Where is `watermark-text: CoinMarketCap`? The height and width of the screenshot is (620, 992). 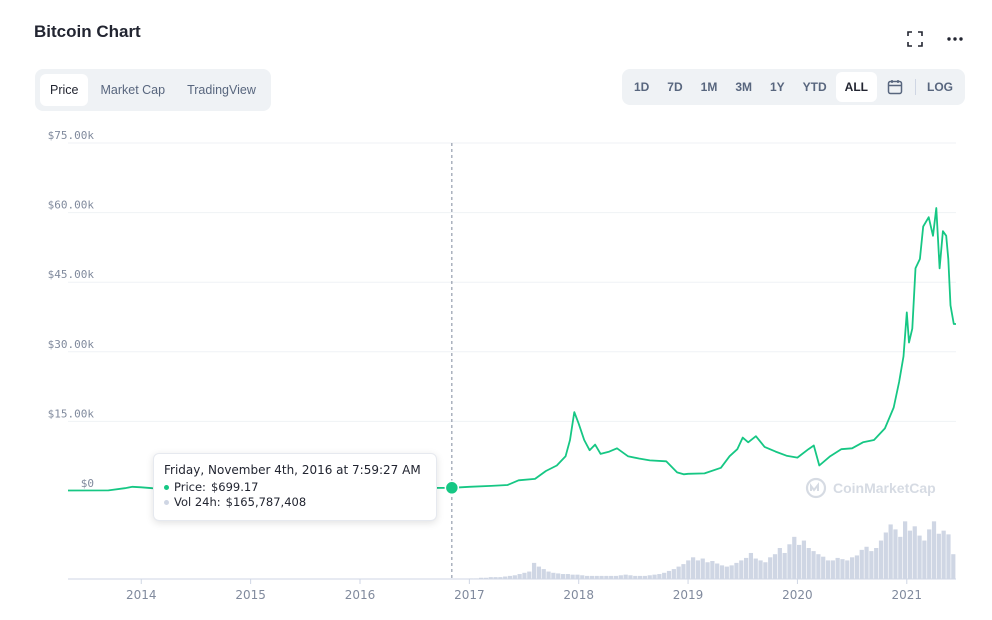
watermark-text: CoinMarketCap is located at coordinates (884, 488).